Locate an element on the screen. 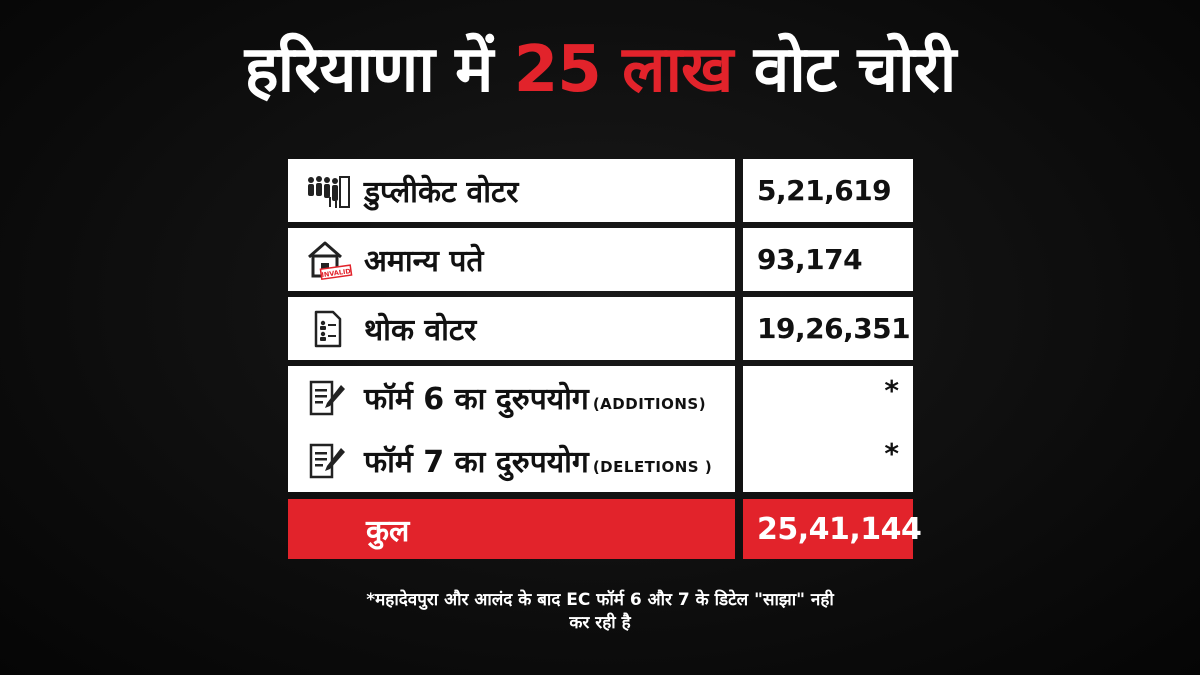  row-label: फॉर्म 7 का दुरुपयोग (DELETIONS ) is located at coordinates (538, 460).